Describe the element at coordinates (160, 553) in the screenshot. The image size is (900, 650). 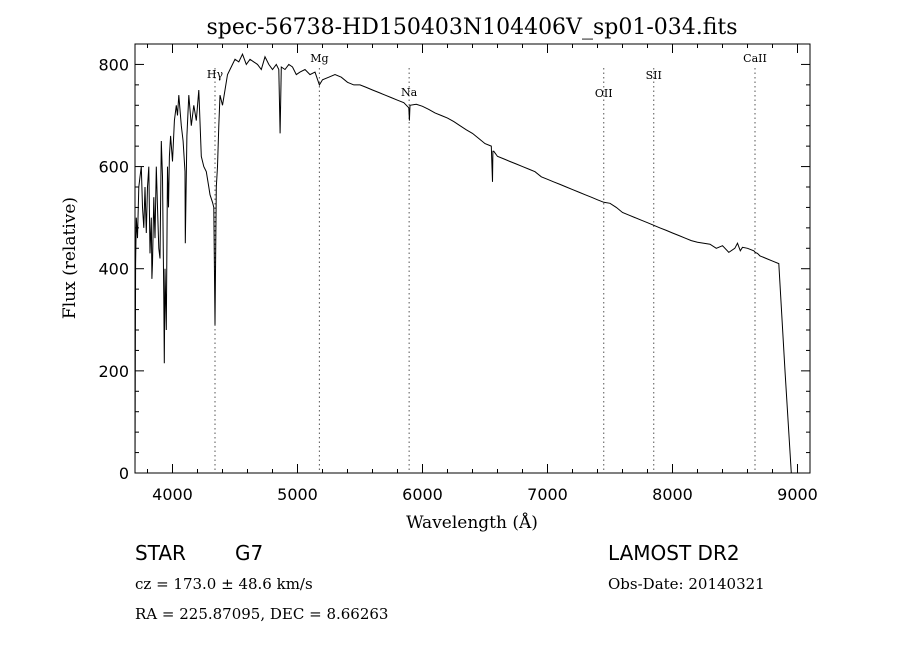
I see `object-class: STAR` at that location.